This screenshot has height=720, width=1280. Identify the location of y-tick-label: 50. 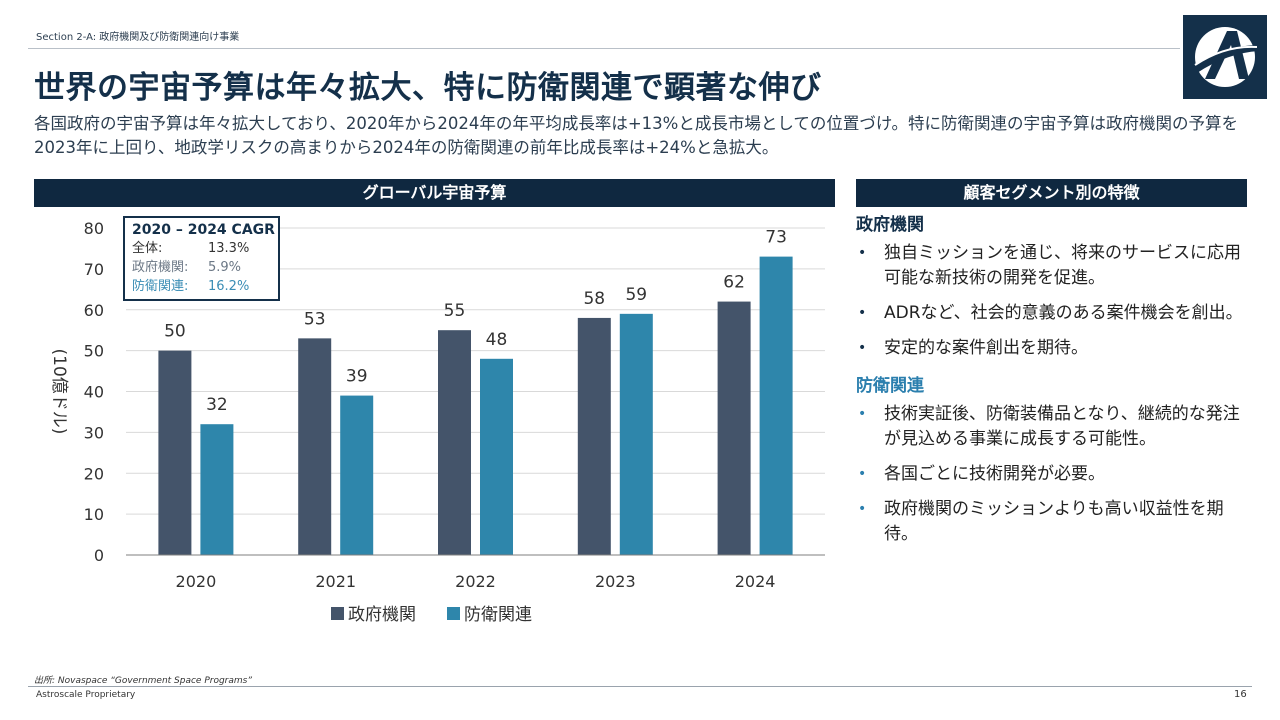
(94, 351).